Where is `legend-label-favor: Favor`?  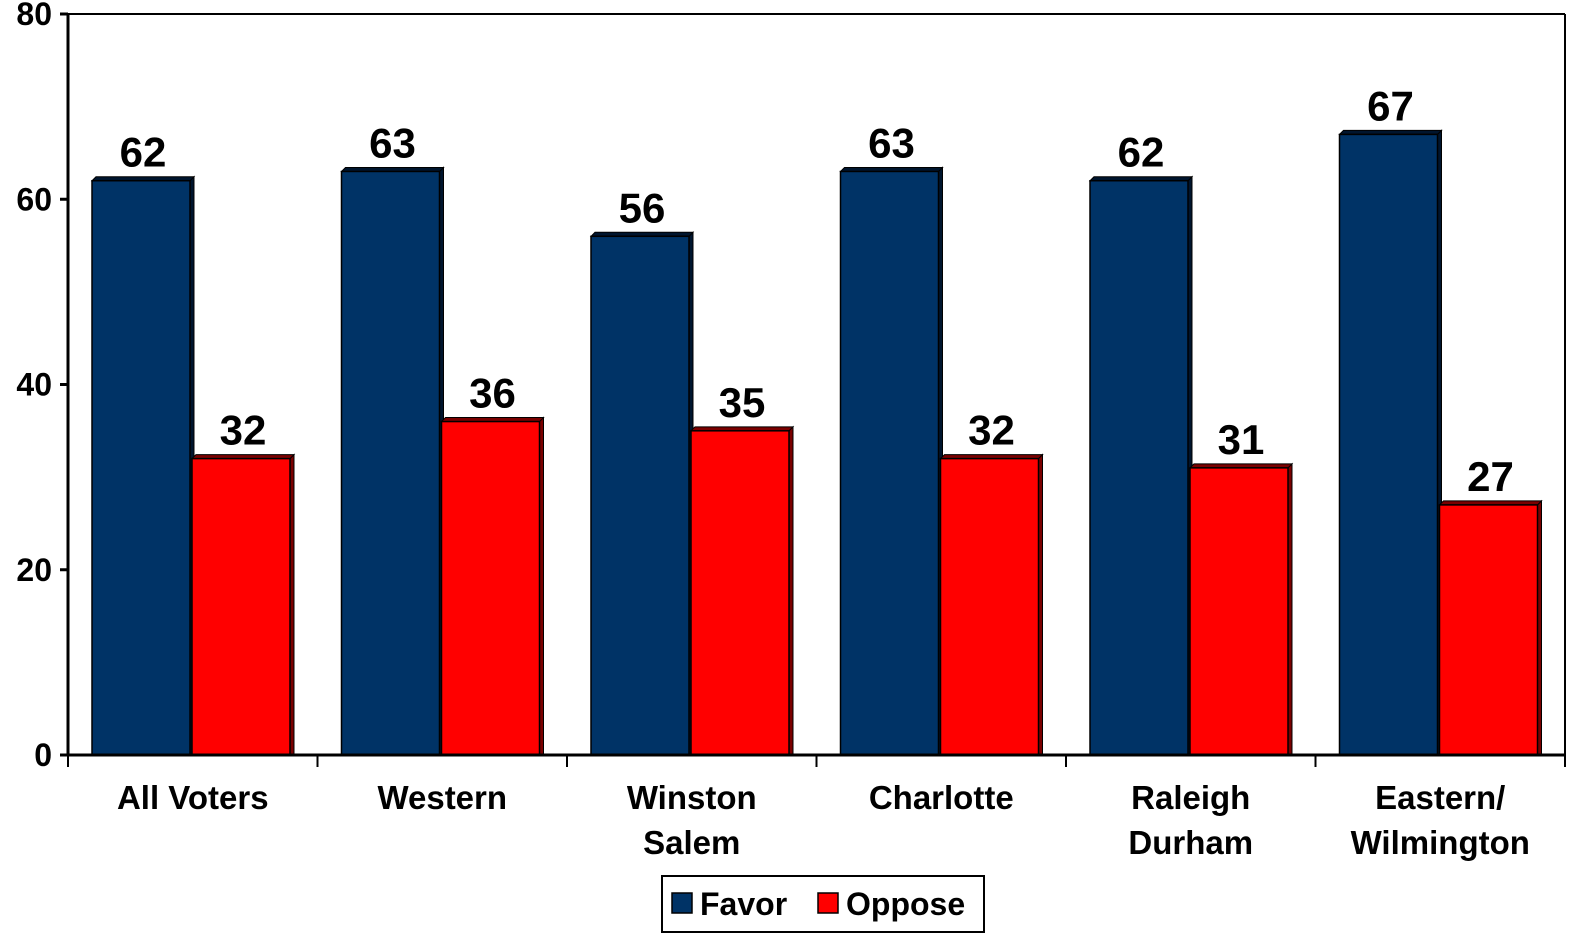
legend-label-favor: Favor is located at coordinates (743, 904).